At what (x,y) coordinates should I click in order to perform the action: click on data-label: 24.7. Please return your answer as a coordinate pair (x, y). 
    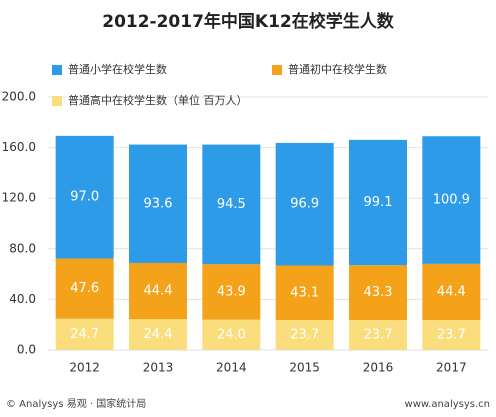
    Looking at the image, I should click on (84, 334).